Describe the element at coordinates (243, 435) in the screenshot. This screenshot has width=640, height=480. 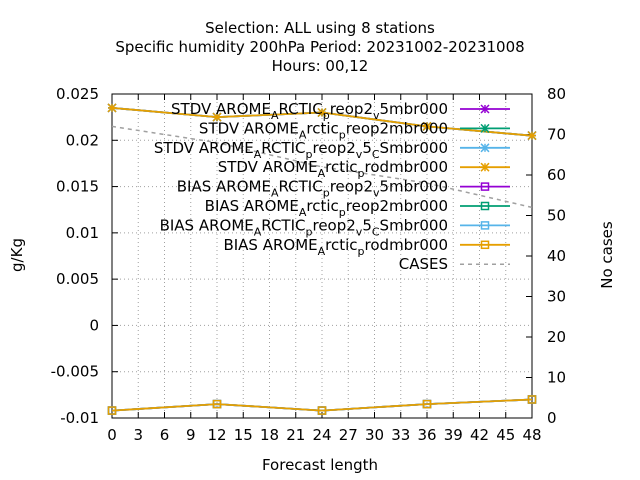
I see `x-tick-label: 15` at that location.